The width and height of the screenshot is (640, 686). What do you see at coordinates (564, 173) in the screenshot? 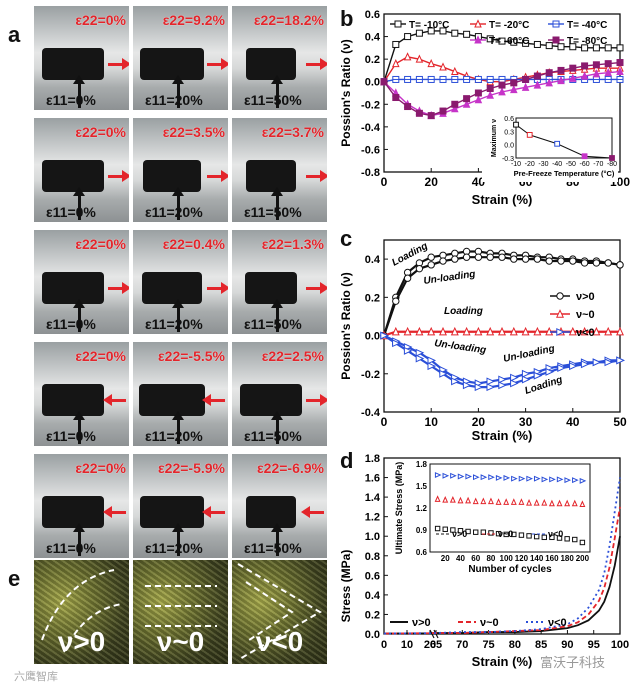
I see `inset-x-label: Pre-Freeze Temperature (°C)` at bounding box center [564, 173].